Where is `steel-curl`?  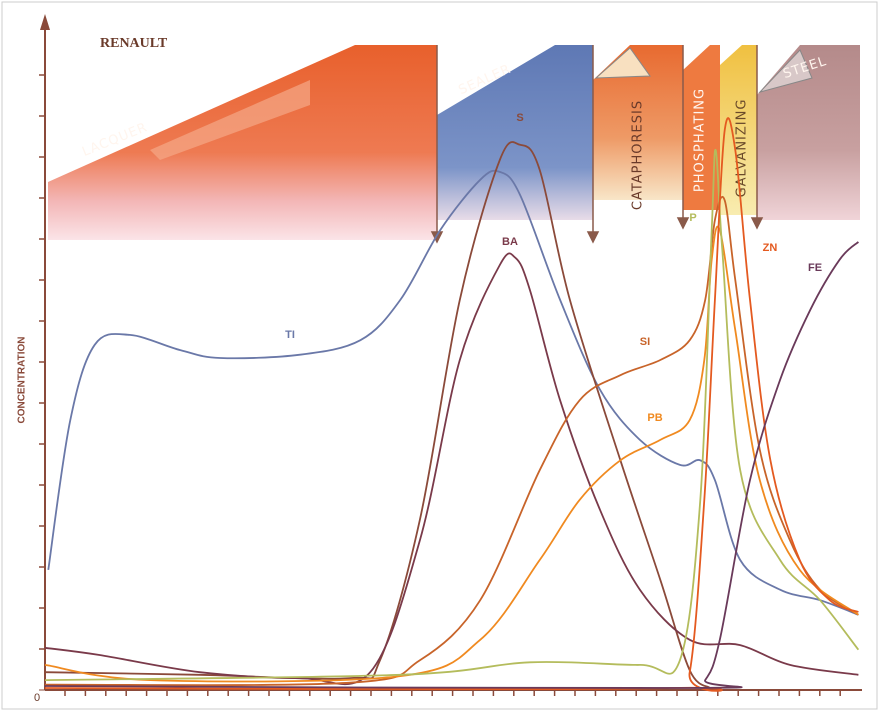
steel-curl is located at coordinates (785, 71).